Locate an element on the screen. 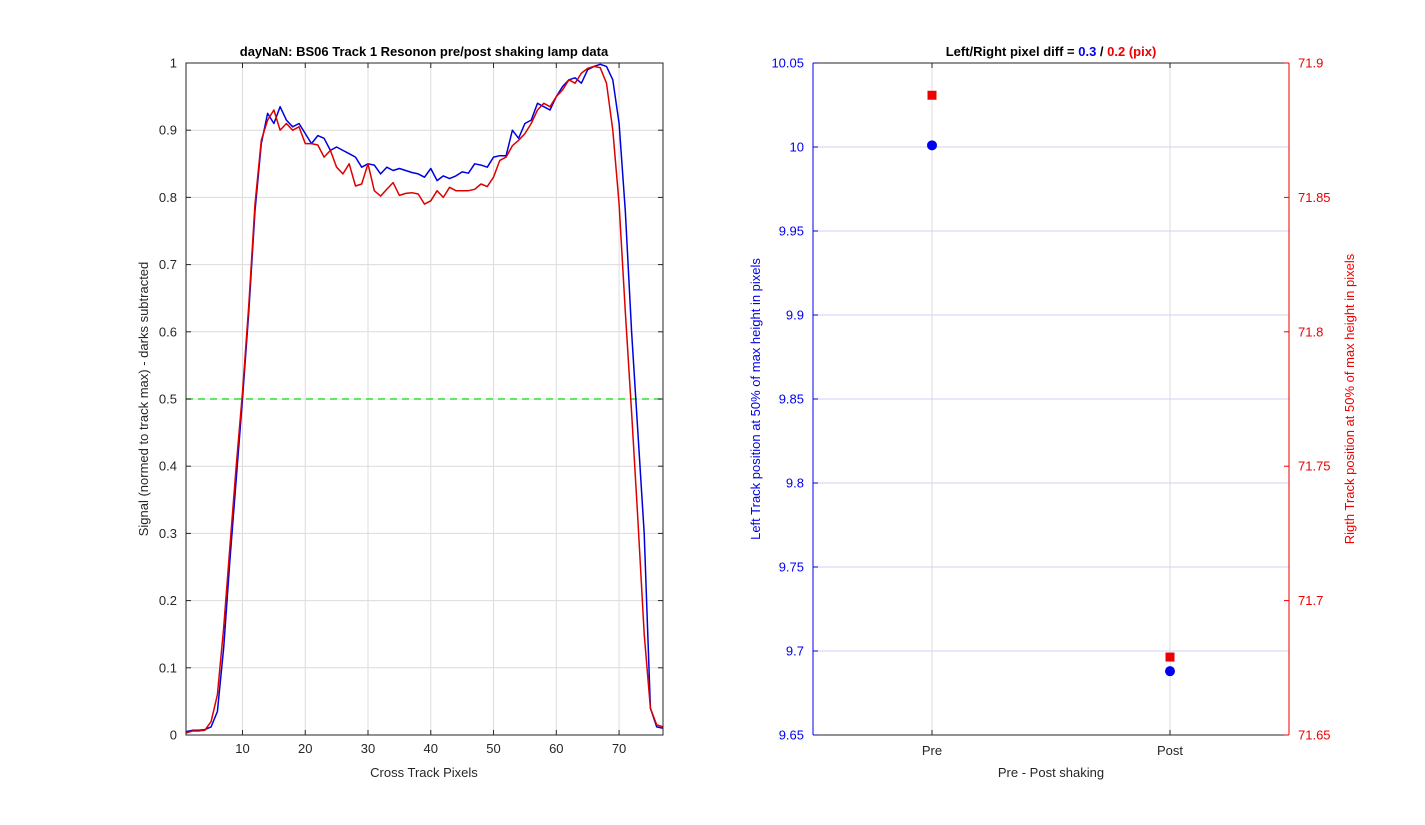  position-right-tick-label: 71.75 is located at coordinates (1314, 466).